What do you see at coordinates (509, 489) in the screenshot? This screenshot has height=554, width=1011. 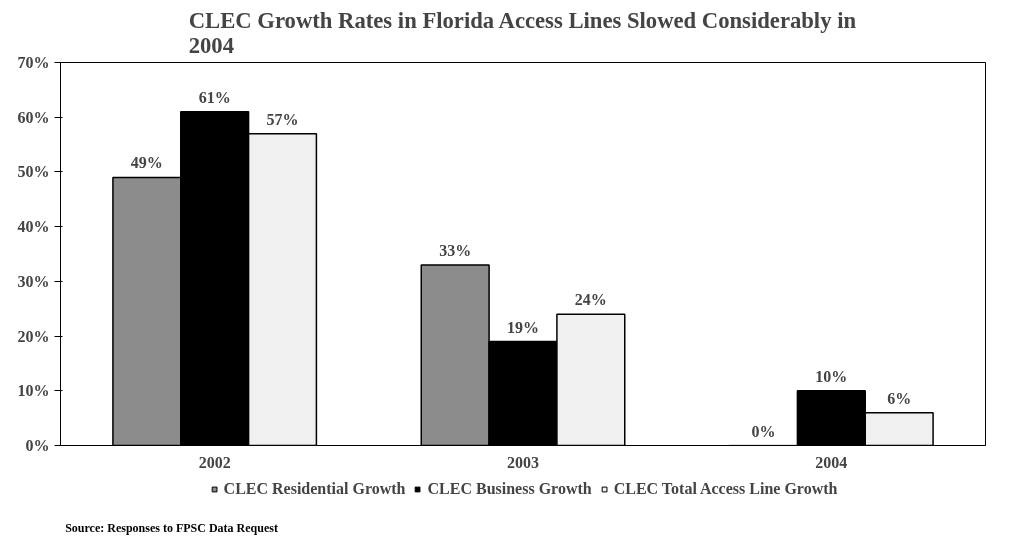 I see `legend-label: CLEC Business Growth` at bounding box center [509, 489].